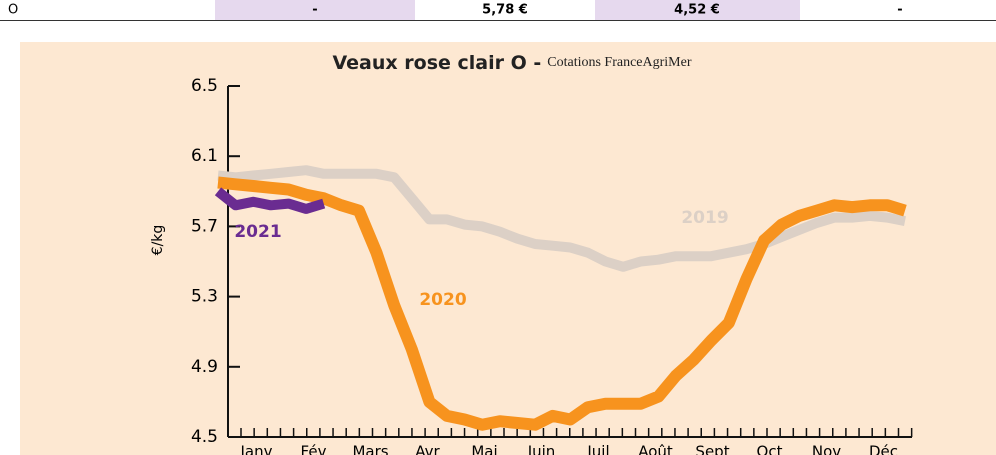  Describe the element at coordinates (204, 86) in the screenshot. I see `y-tick-label: 6.5` at that location.